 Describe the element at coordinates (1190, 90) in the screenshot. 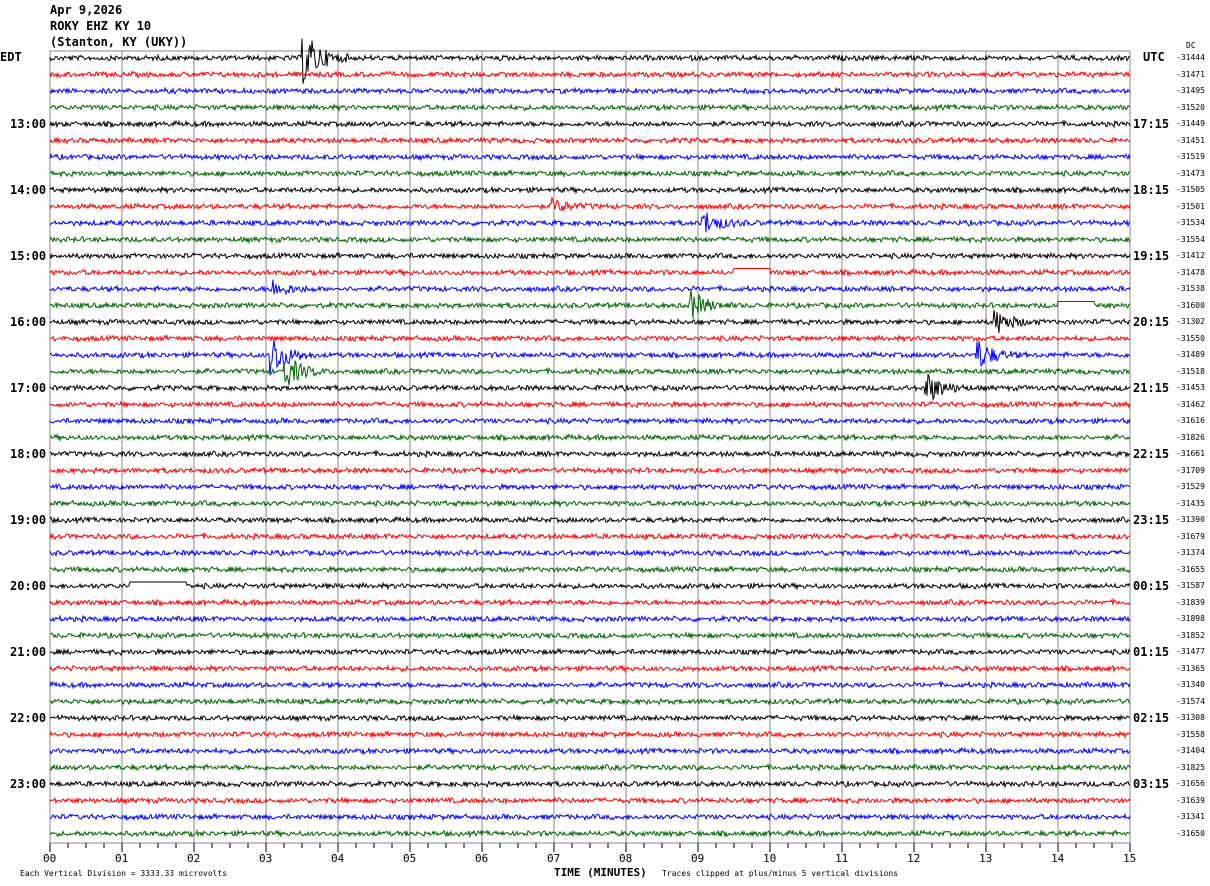

I see `dc-offset-label: -31495` at that location.